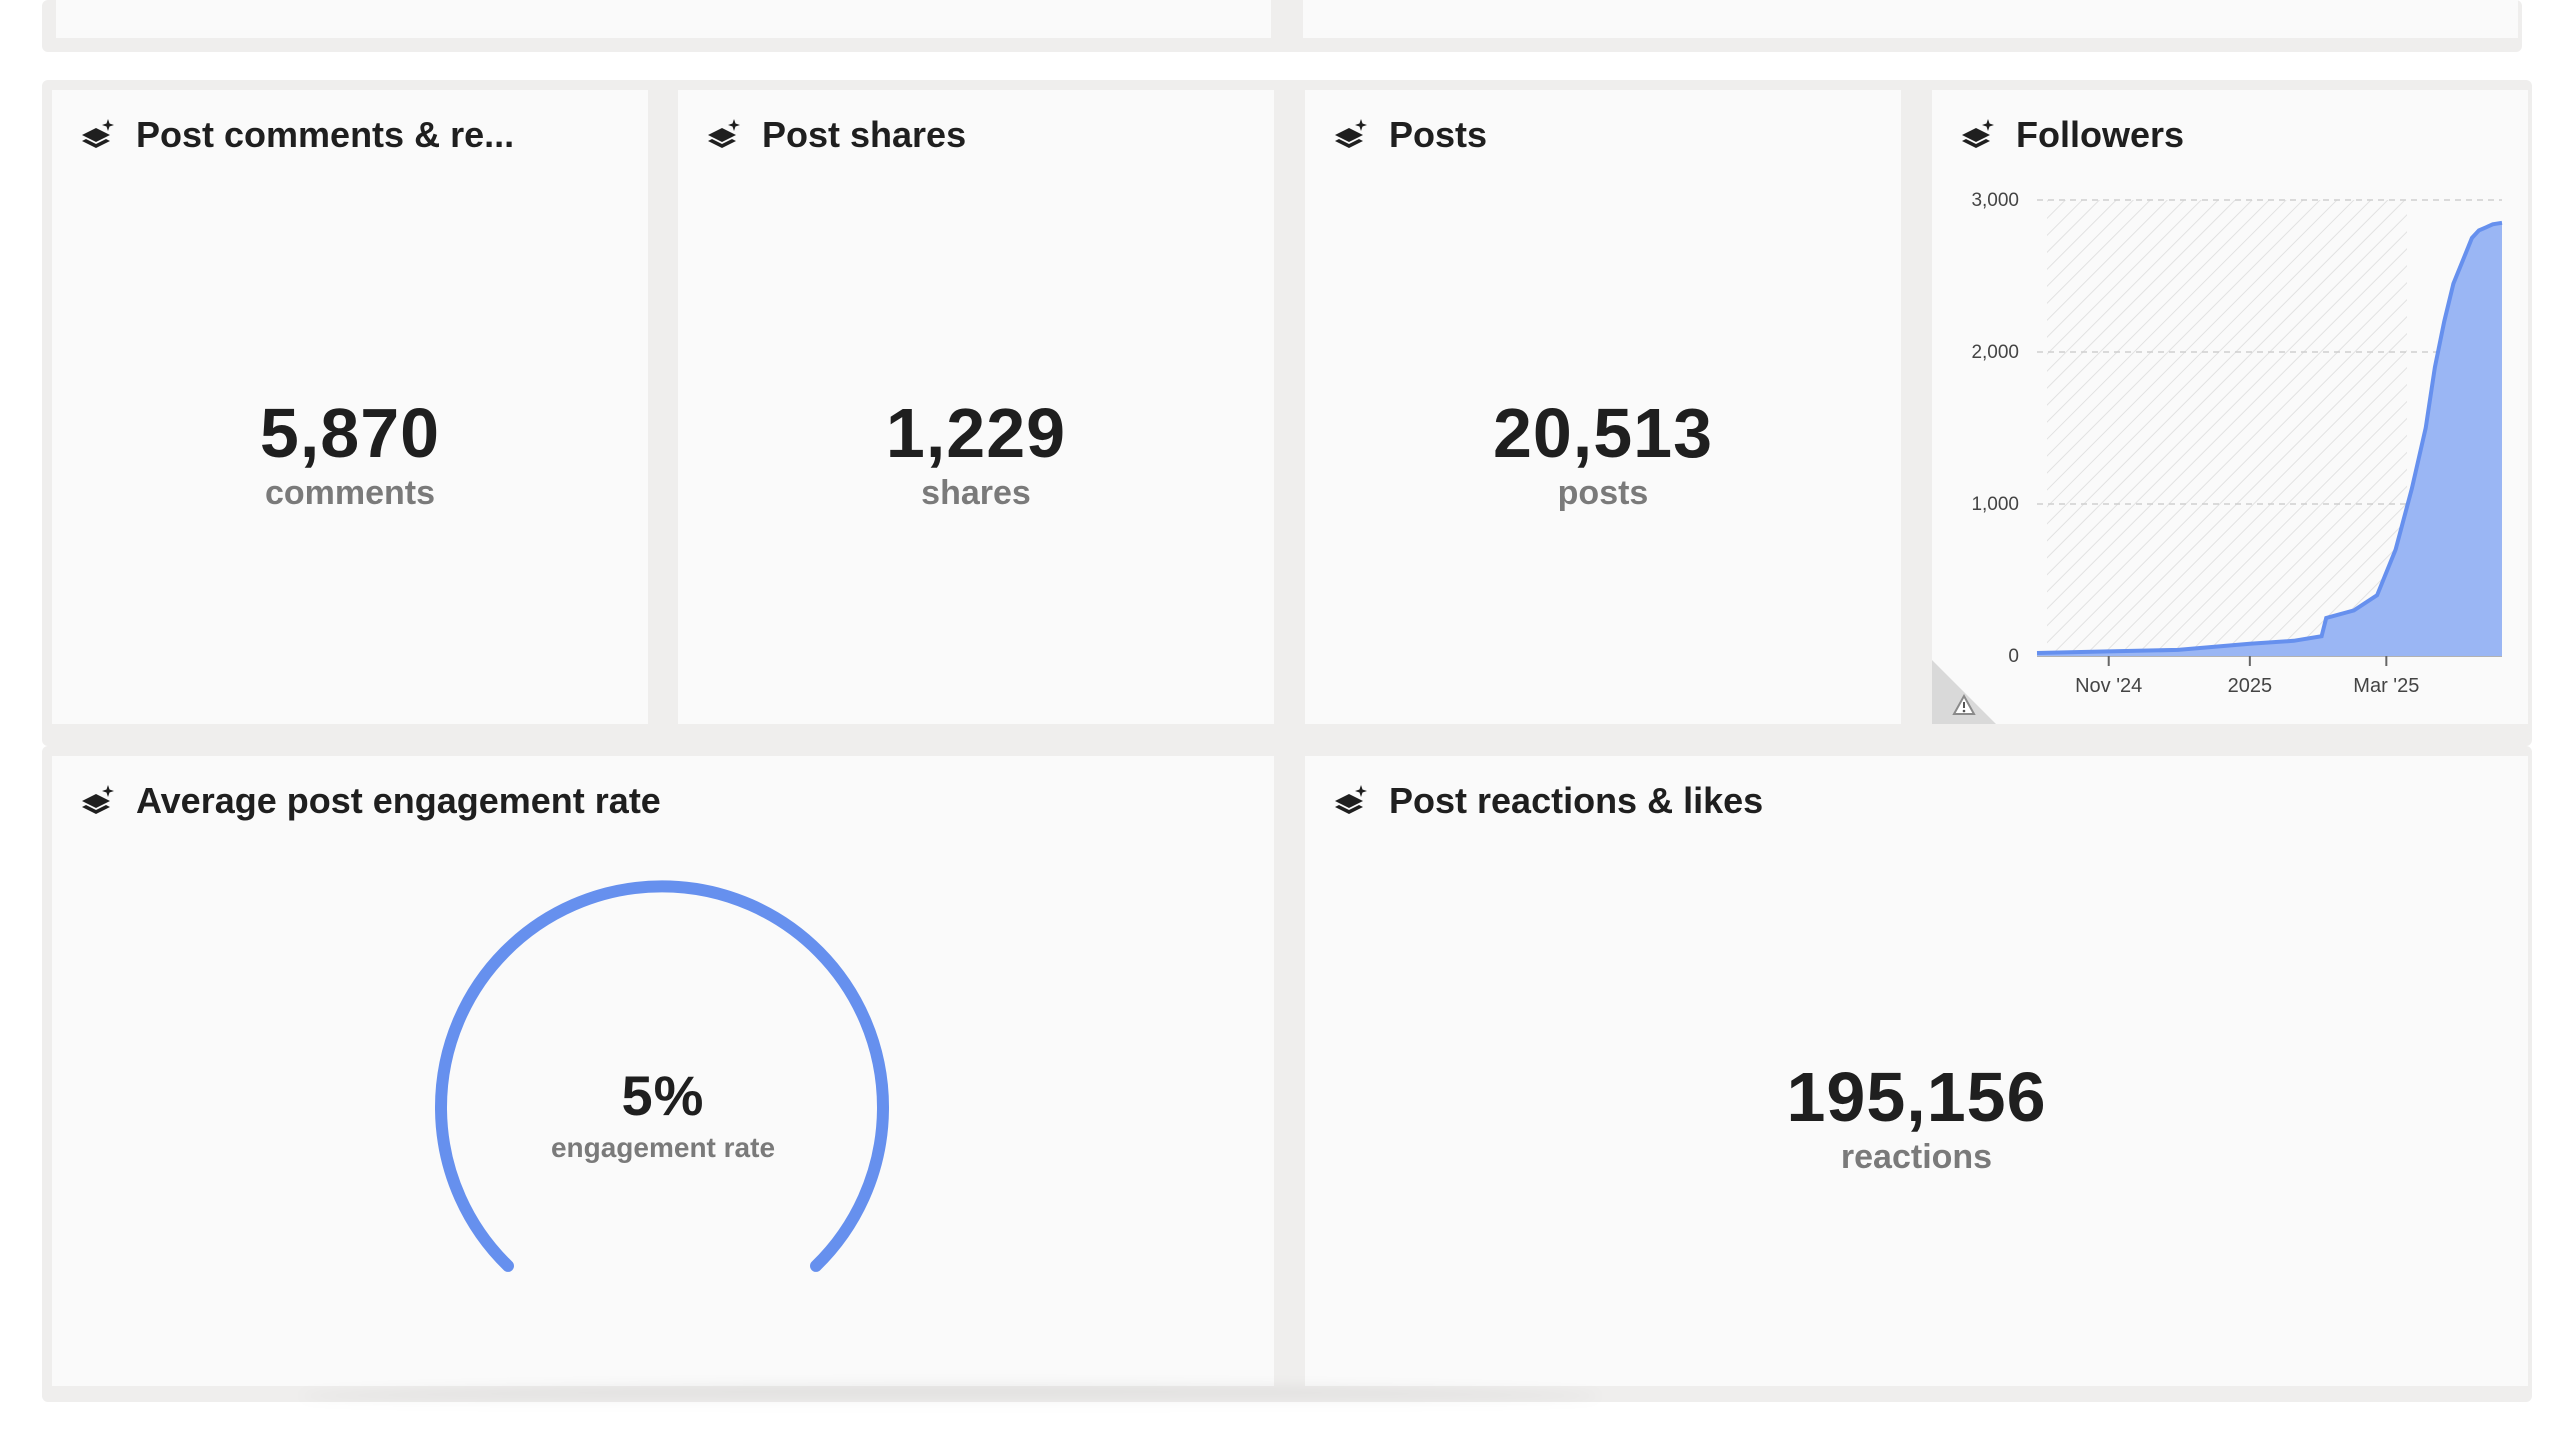  I want to click on followers-area-fill, so click(2269, 439).